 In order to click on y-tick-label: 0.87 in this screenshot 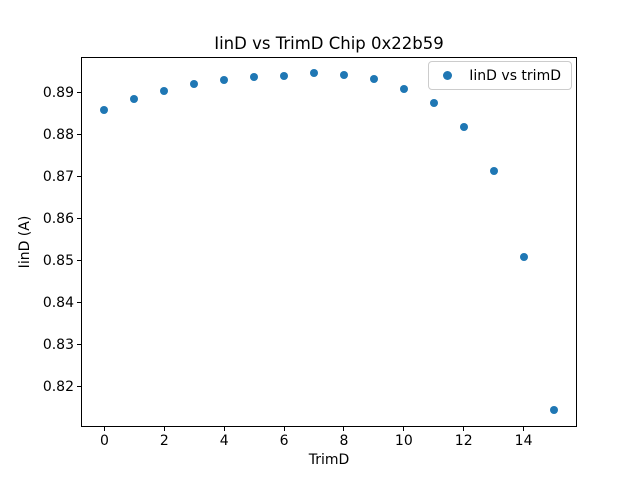, I will do `click(58, 176)`.